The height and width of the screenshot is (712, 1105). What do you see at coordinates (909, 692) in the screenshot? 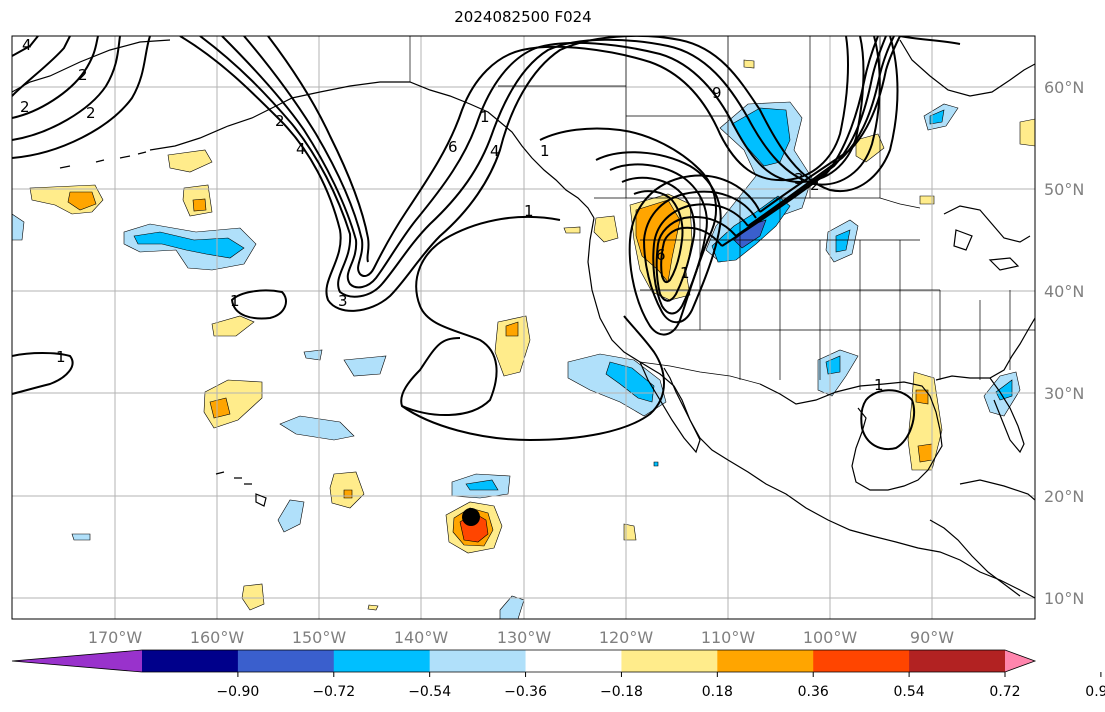
I see `colorbar-tick-label: 0.54` at bounding box center [909, 692].